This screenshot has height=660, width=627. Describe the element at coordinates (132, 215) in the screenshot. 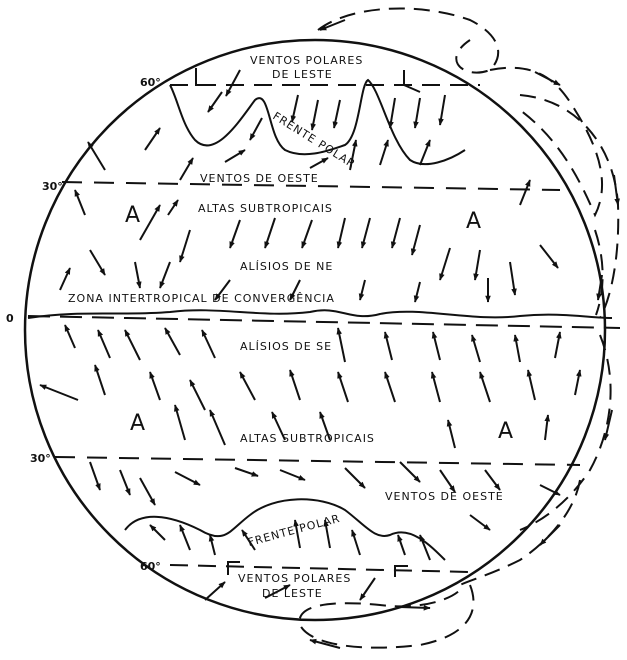

I see `high-pressure-nw: A` at that location.